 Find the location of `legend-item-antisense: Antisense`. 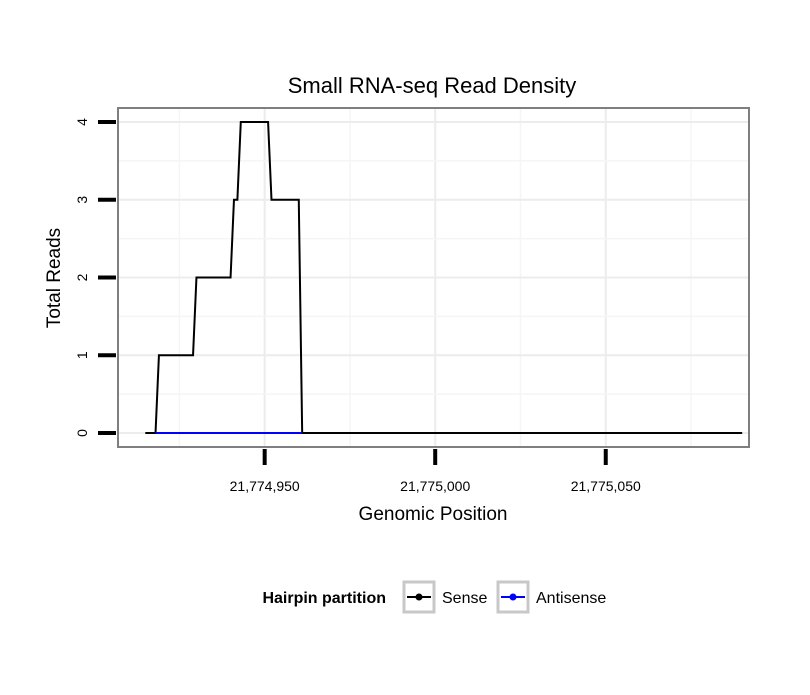

legend-item-antisense: Antisense is located at coordinates (551, 597).